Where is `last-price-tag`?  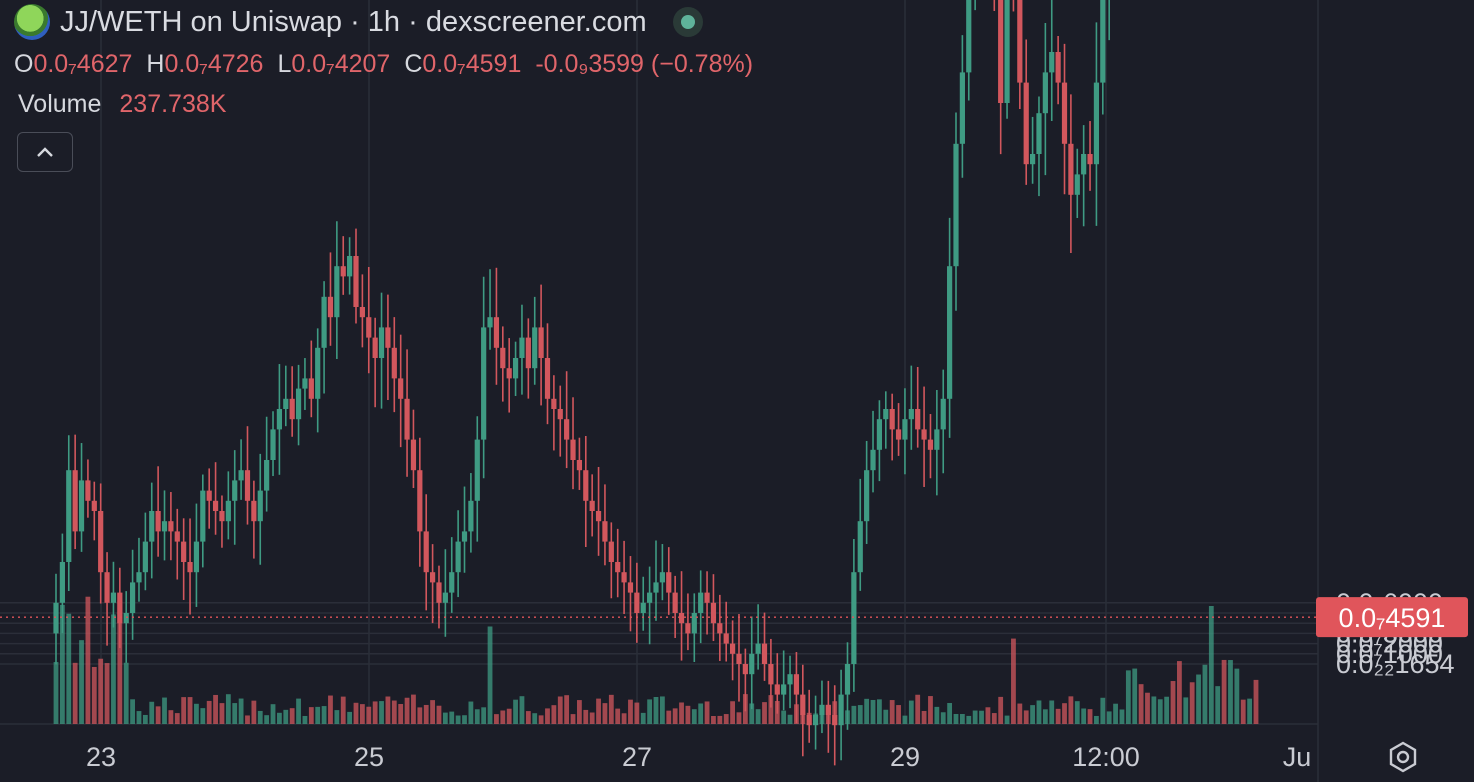
last-price-tag is located at coordinates (1392, 617).